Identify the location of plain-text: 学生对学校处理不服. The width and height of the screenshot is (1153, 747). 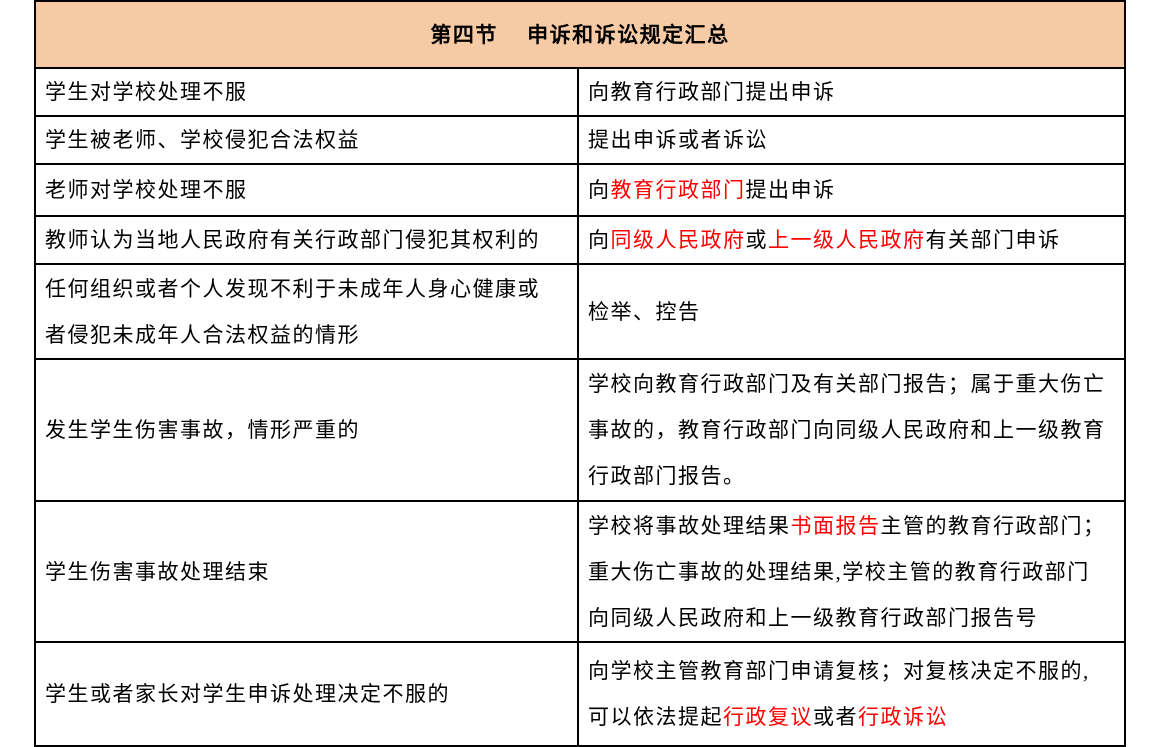
(146, 92).